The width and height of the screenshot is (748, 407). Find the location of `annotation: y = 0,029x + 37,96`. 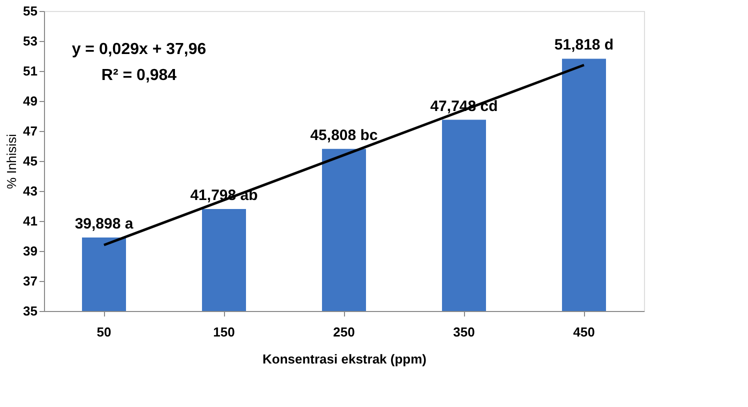

annotation: y = 0,029x + 37,96 is located at coordinates (139, 49).